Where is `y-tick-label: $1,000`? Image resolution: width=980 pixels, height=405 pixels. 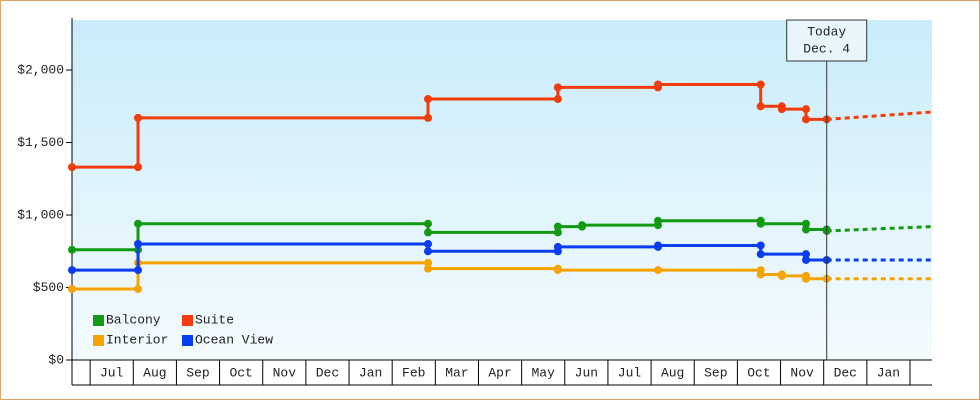 y-tick-label: $1,000 is located at coordinates (40, 214).